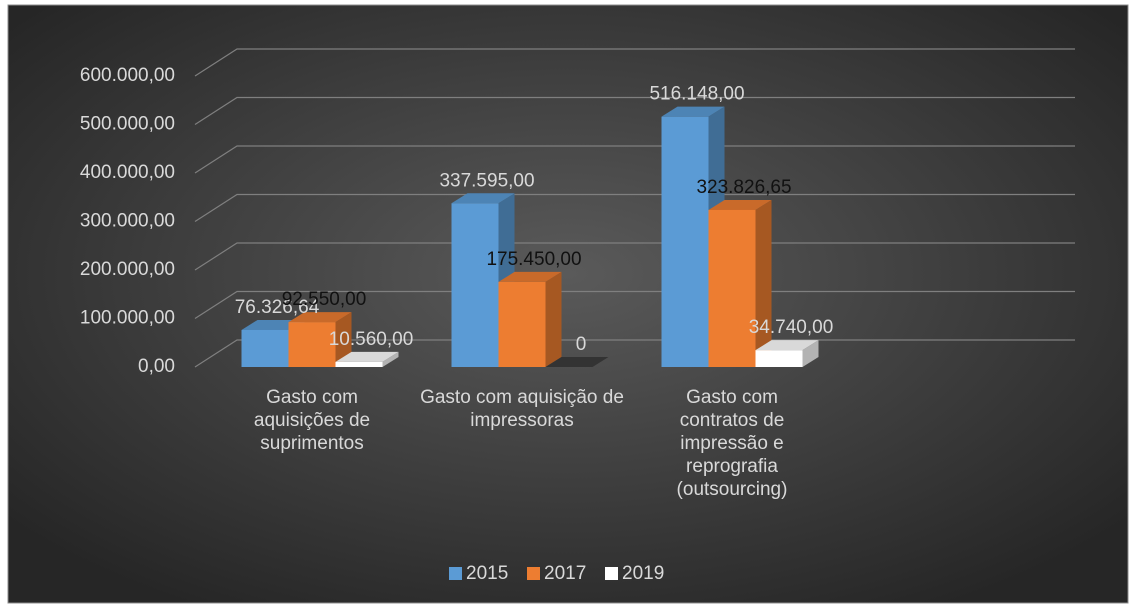 The image size is (1133, 607). I want to click on data-label: 516.148,00, so click(696, 94).